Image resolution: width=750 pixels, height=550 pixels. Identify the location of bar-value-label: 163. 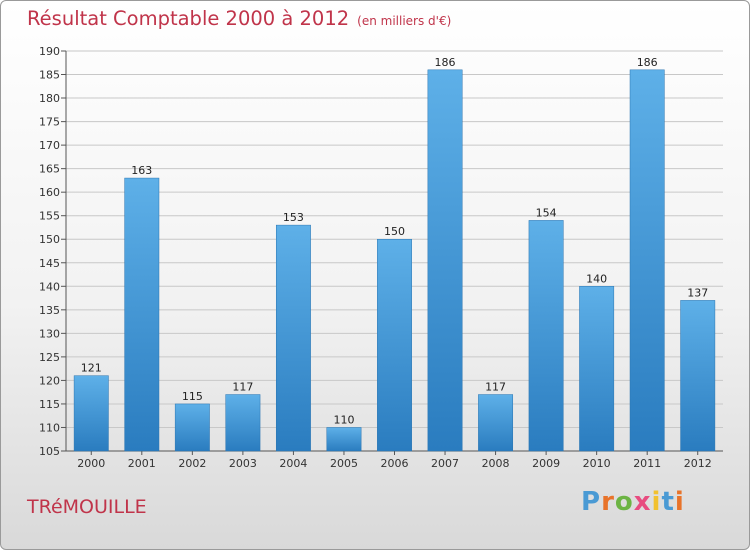
(141, 170).